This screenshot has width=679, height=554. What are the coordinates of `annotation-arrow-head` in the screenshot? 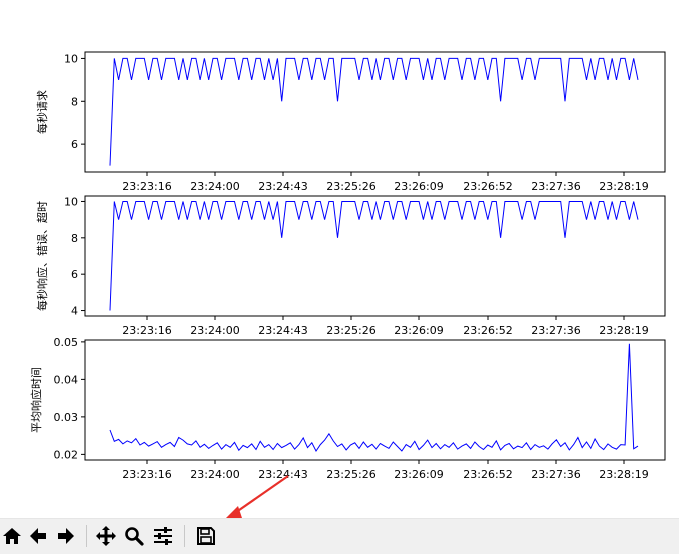 It's located at (231, 515).